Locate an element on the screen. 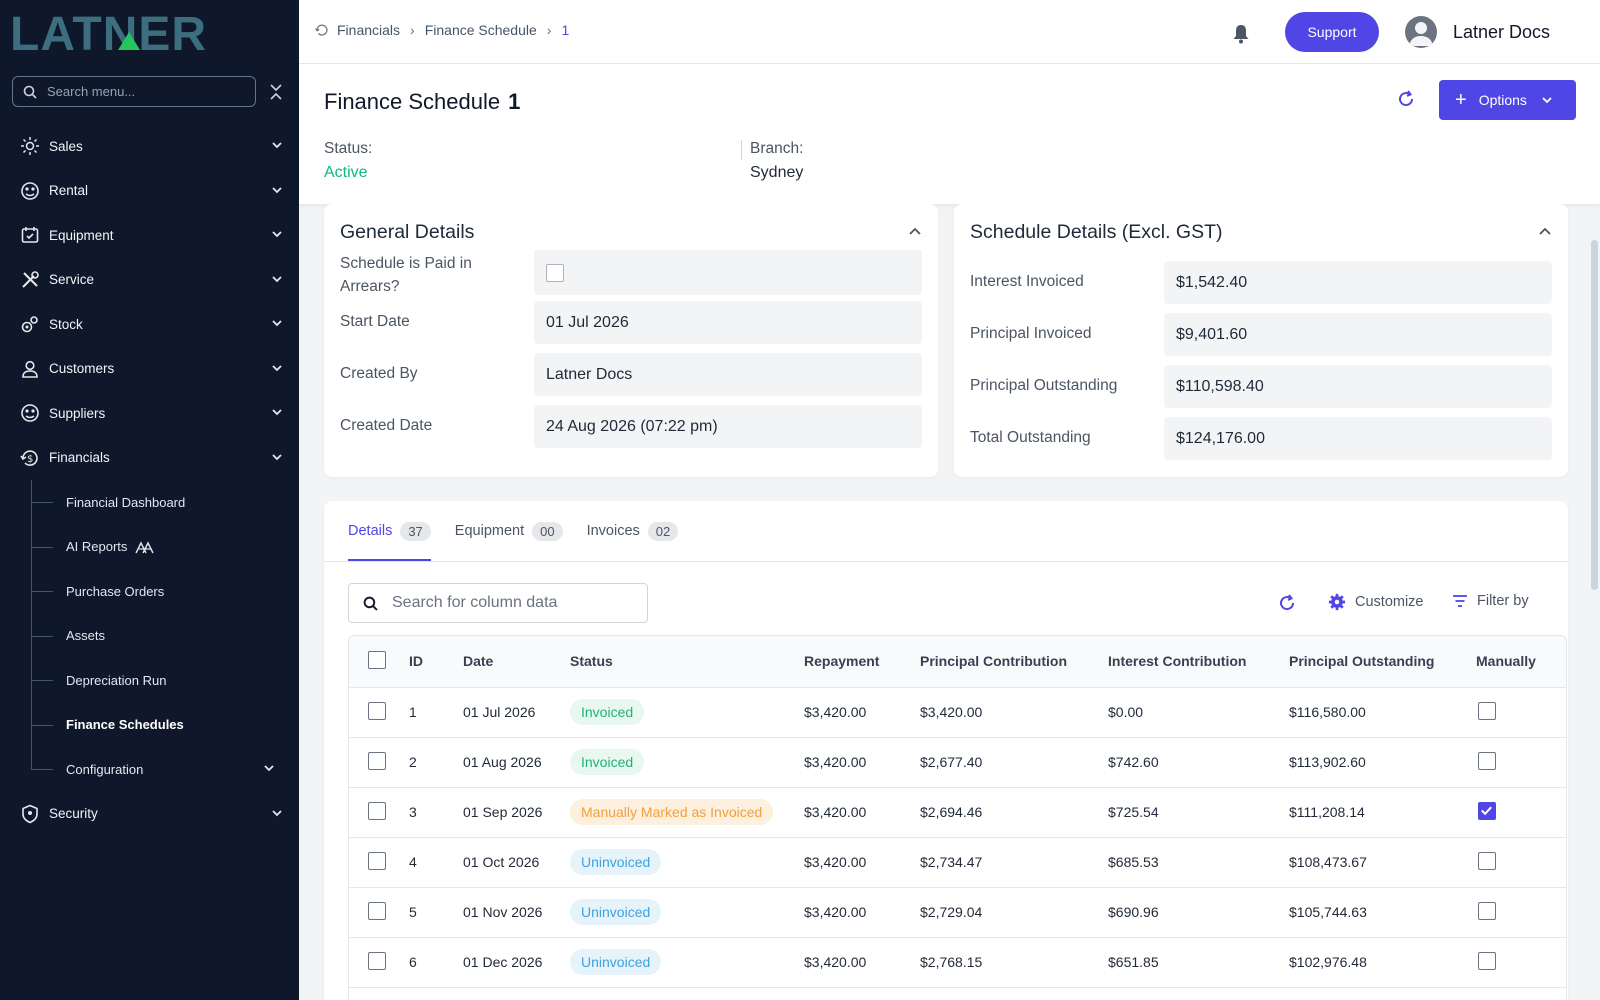 The height and width of the screenshot is (1000, 1600). sidebar-item-customers: Customers is located at coordinates (149, 369).